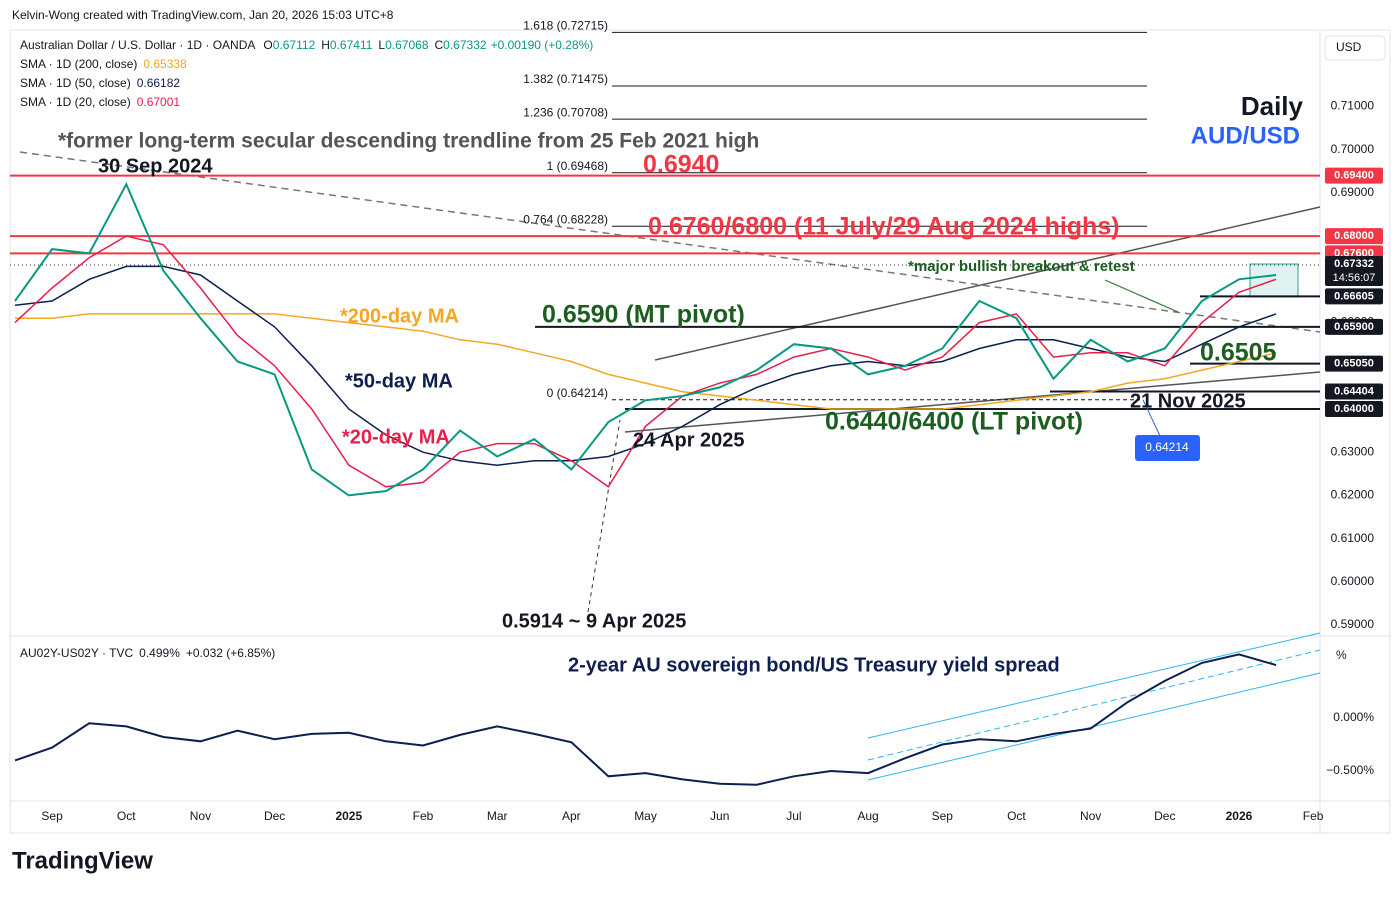 This screenshot has width=1400, height=899. Describe the element at coordinates (396, 437) in the screenshot. I see `annotation: *20-day MA` at that location.